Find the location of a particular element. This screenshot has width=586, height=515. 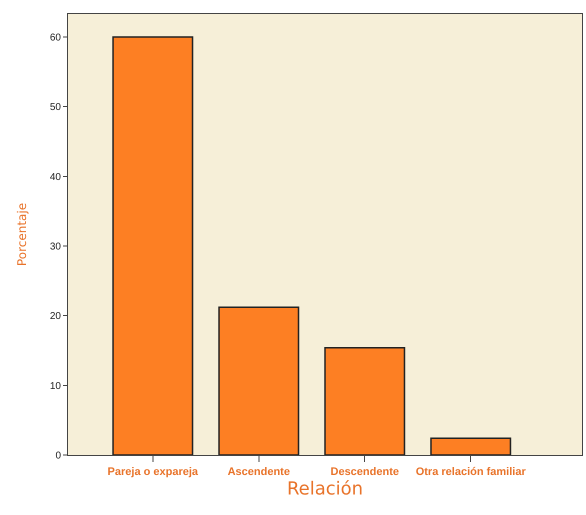

y-tick-label: 30 is located at coordinates (56, 247).